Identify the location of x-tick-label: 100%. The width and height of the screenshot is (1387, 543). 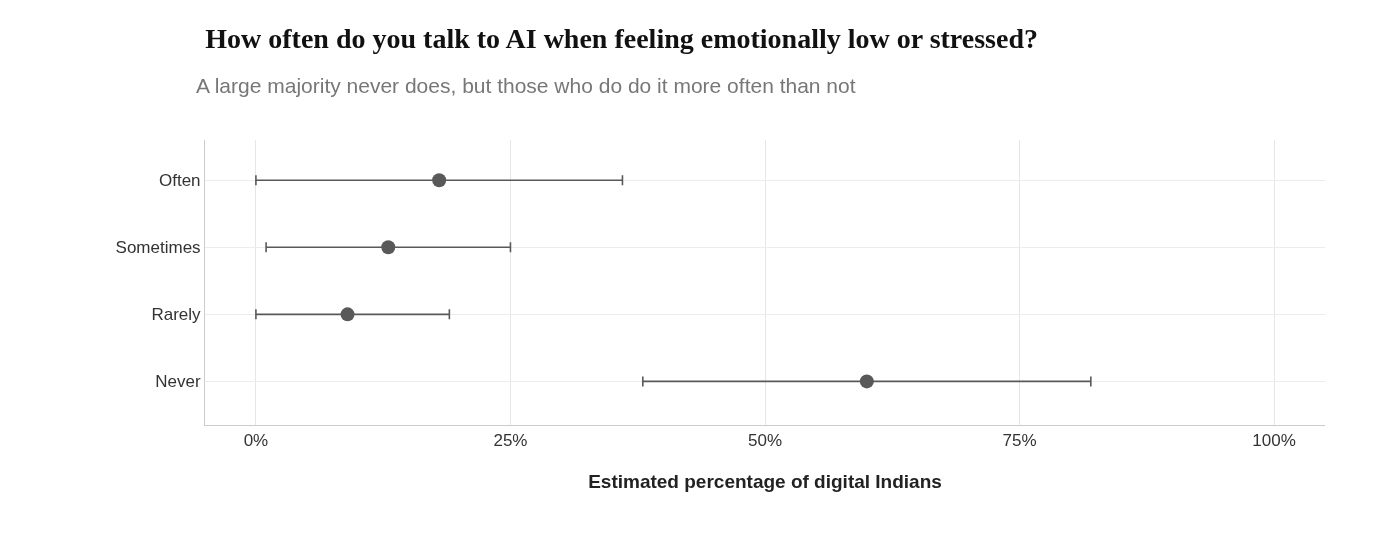
(1274, 441).